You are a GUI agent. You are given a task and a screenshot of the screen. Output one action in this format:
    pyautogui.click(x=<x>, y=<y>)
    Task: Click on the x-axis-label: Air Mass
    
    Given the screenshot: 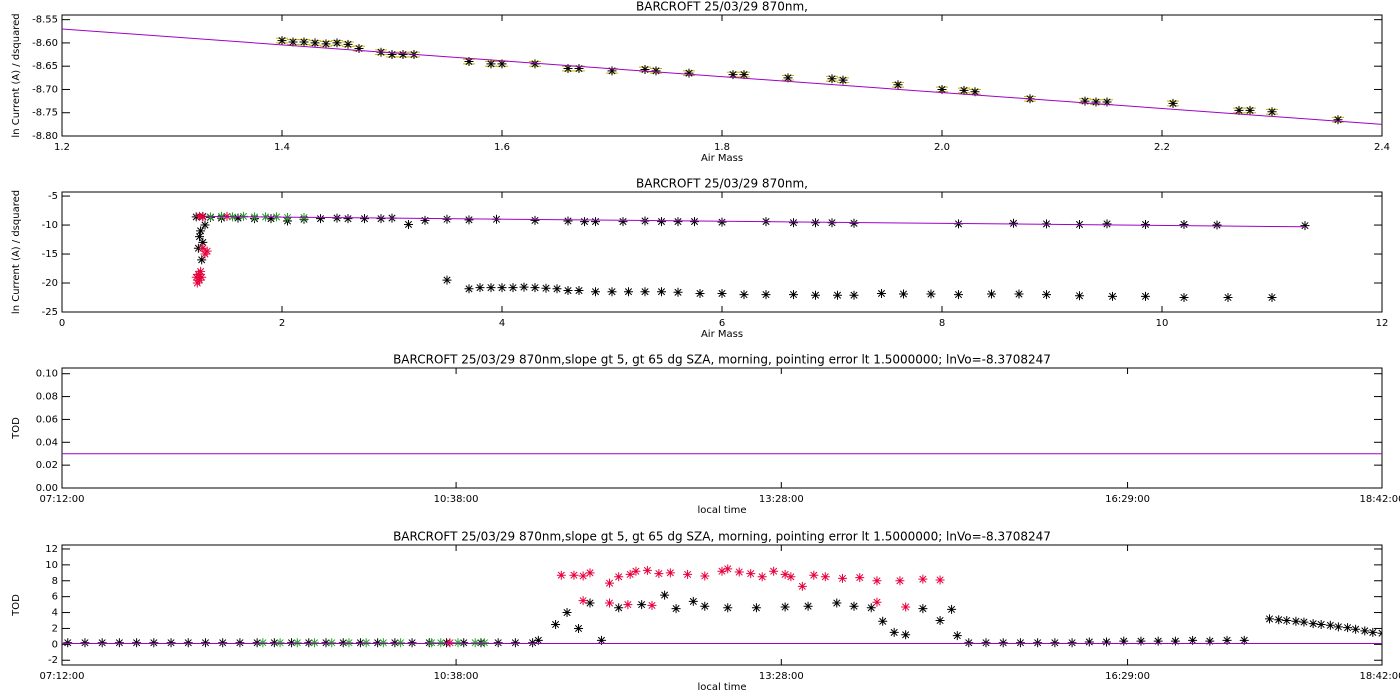 What is the action you would take?
    pyautogui.click(x=722, y=158)
    